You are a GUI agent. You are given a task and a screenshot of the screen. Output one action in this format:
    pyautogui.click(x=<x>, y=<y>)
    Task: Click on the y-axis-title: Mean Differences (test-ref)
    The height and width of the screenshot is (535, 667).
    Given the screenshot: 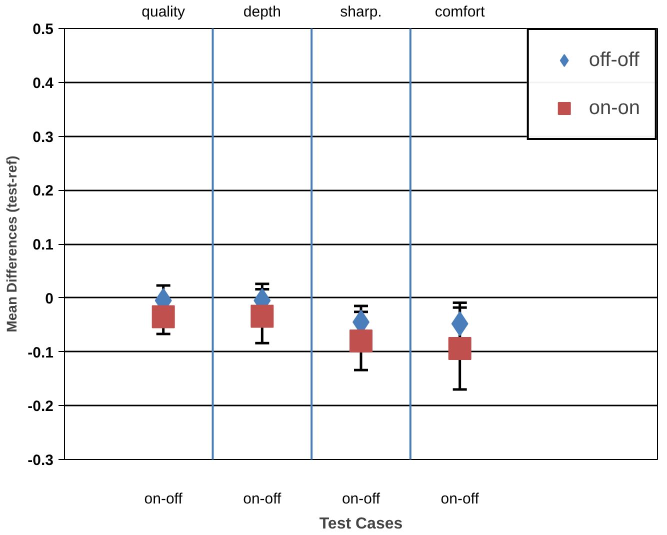 What is the action you would take?
    pyautogui.click(x=12, y=244)
    